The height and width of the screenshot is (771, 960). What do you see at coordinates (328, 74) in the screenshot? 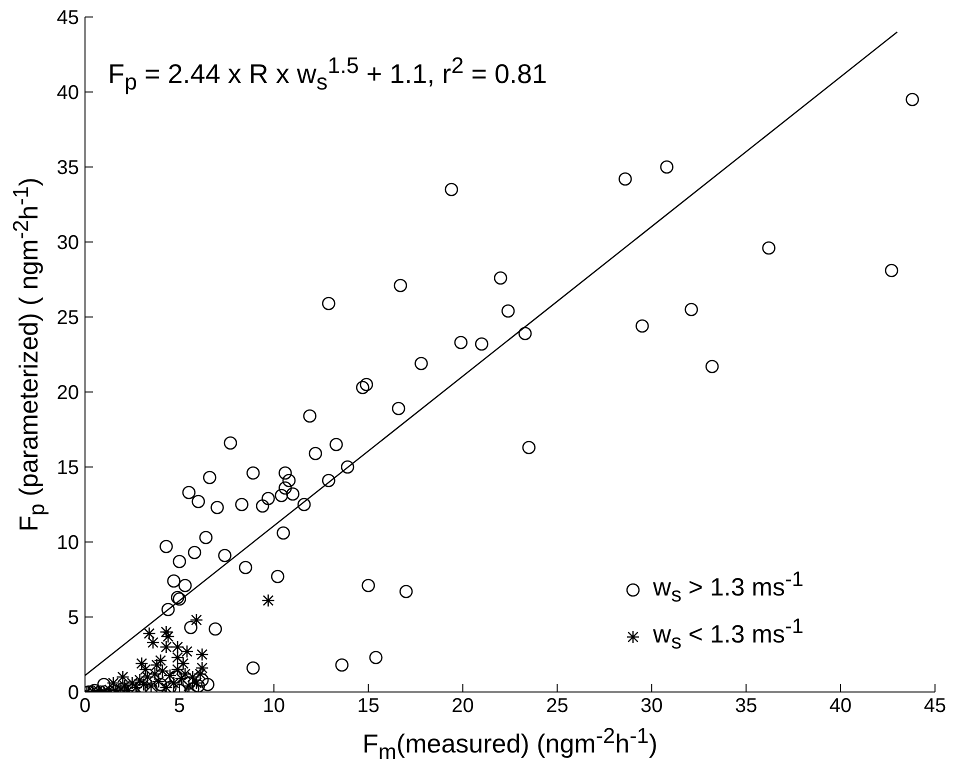
I see `annotation: F$_{p}$ = 2.44 x R x w$_{s}$$^{1.5}$ + 1.1, r$^{2}$ = 0.81` at bounding box center [328, 74].